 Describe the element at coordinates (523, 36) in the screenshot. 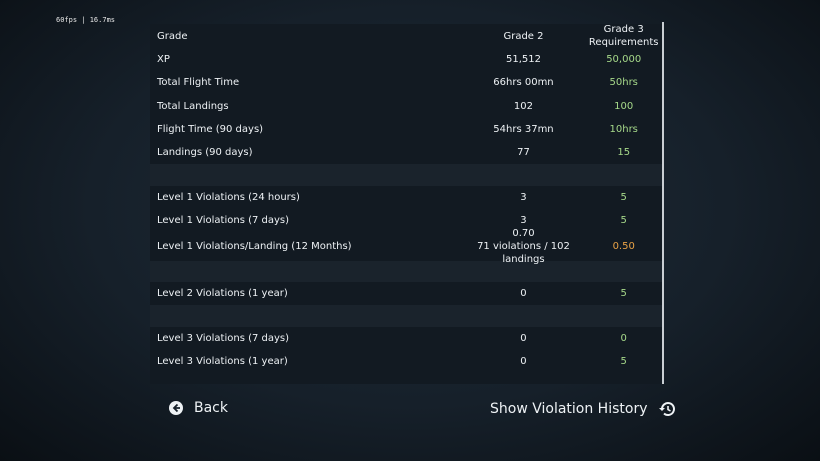

I see `header-cell: Grade 2` at that location.